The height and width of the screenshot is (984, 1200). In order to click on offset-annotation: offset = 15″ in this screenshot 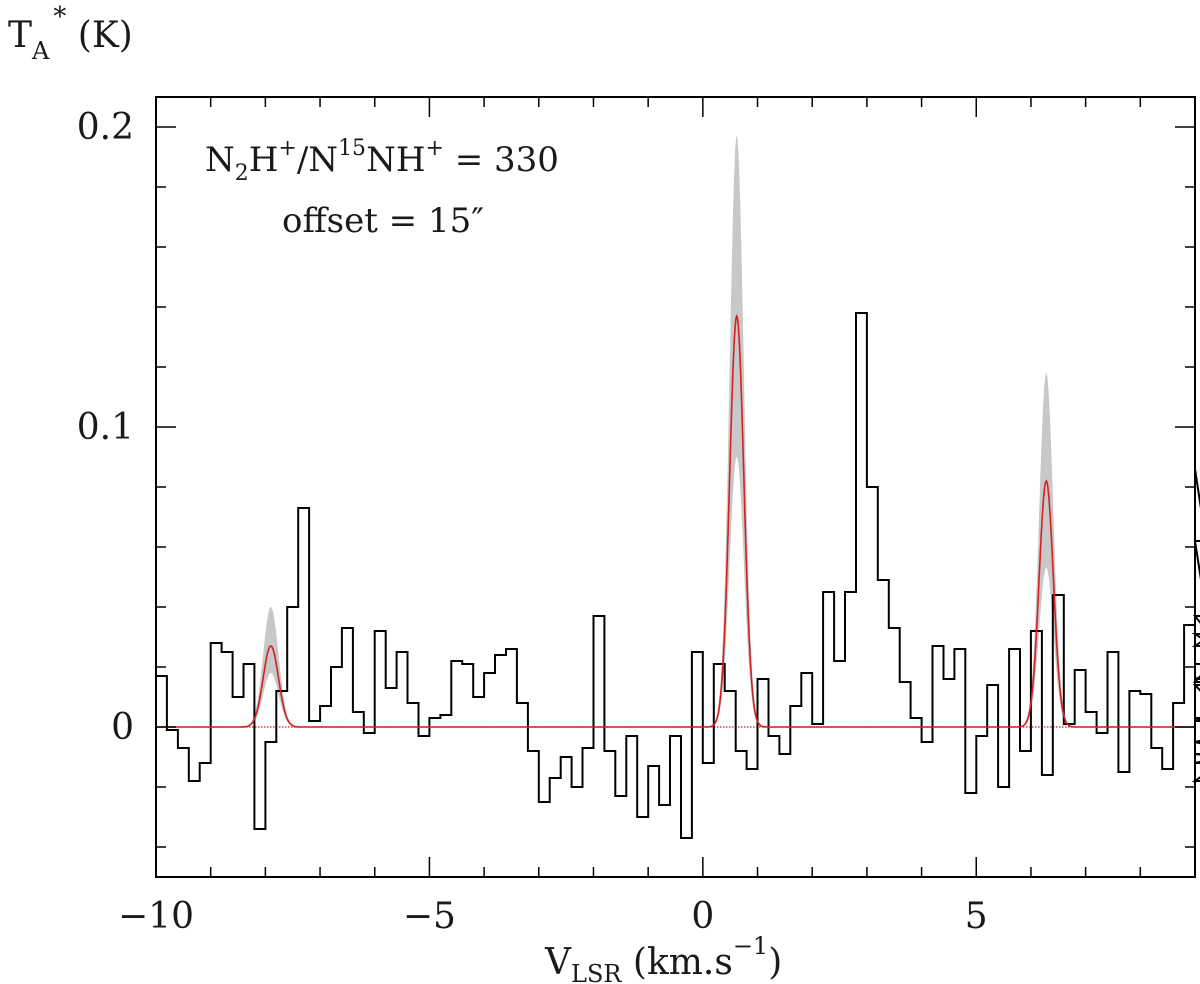, I will do `click(383, 221)`.